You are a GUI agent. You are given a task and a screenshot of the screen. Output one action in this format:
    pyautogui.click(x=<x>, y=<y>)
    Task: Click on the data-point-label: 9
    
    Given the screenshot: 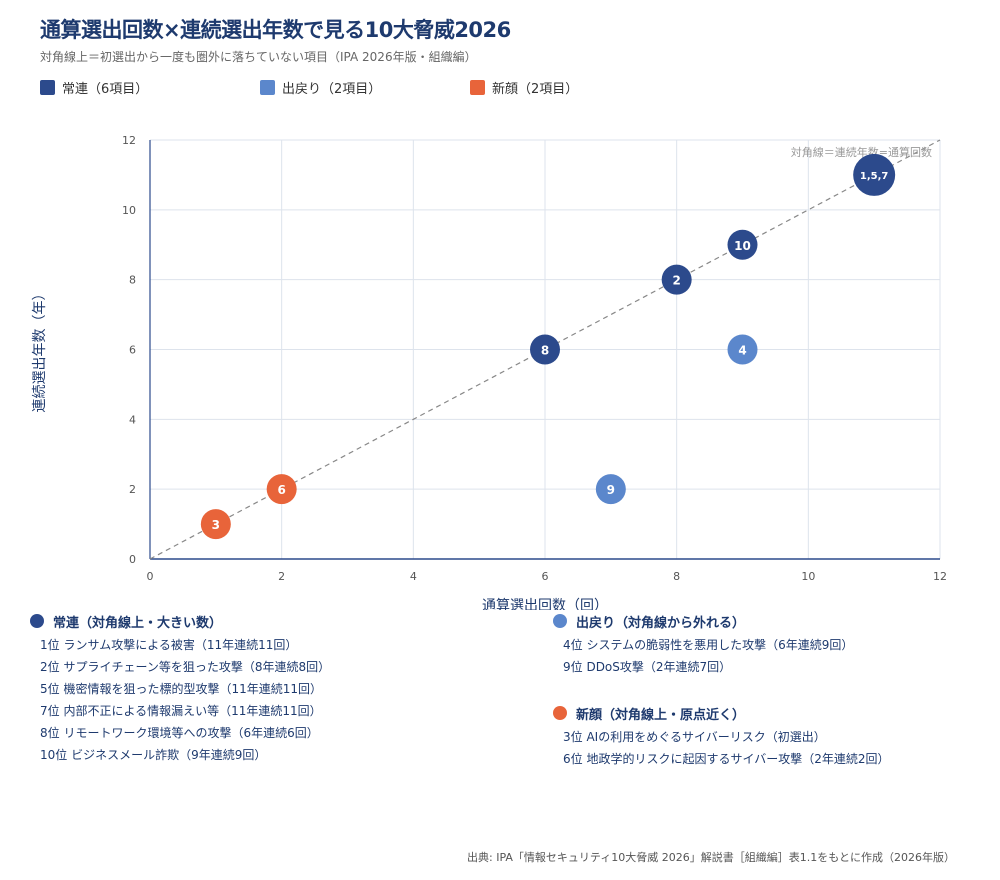 What is the action you would take?
    pyautogui.click(x=611, y=490)
    